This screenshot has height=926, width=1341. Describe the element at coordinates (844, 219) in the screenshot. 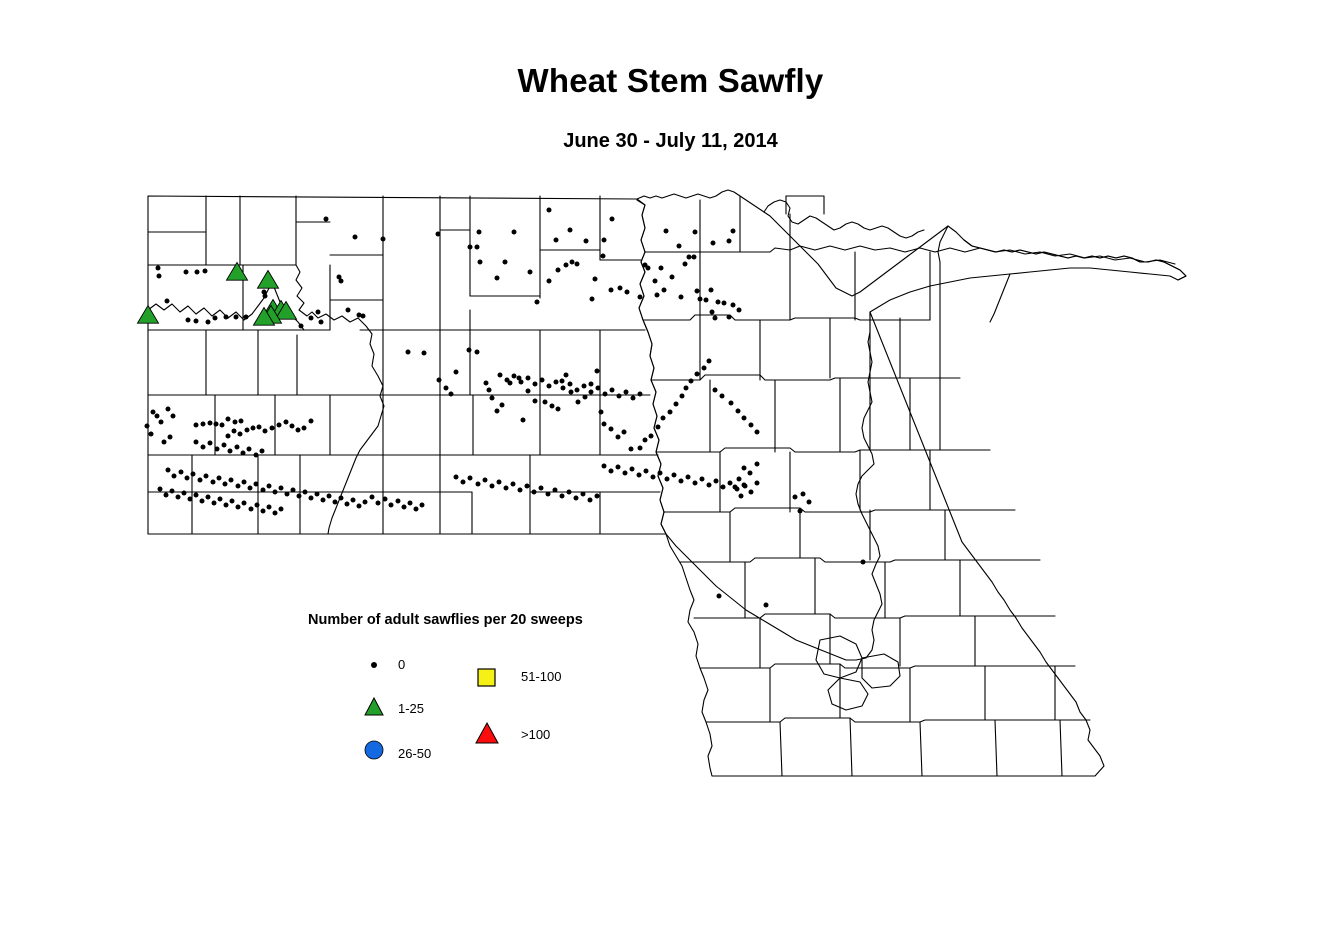

I see `lake-of-the-woods` at that location.